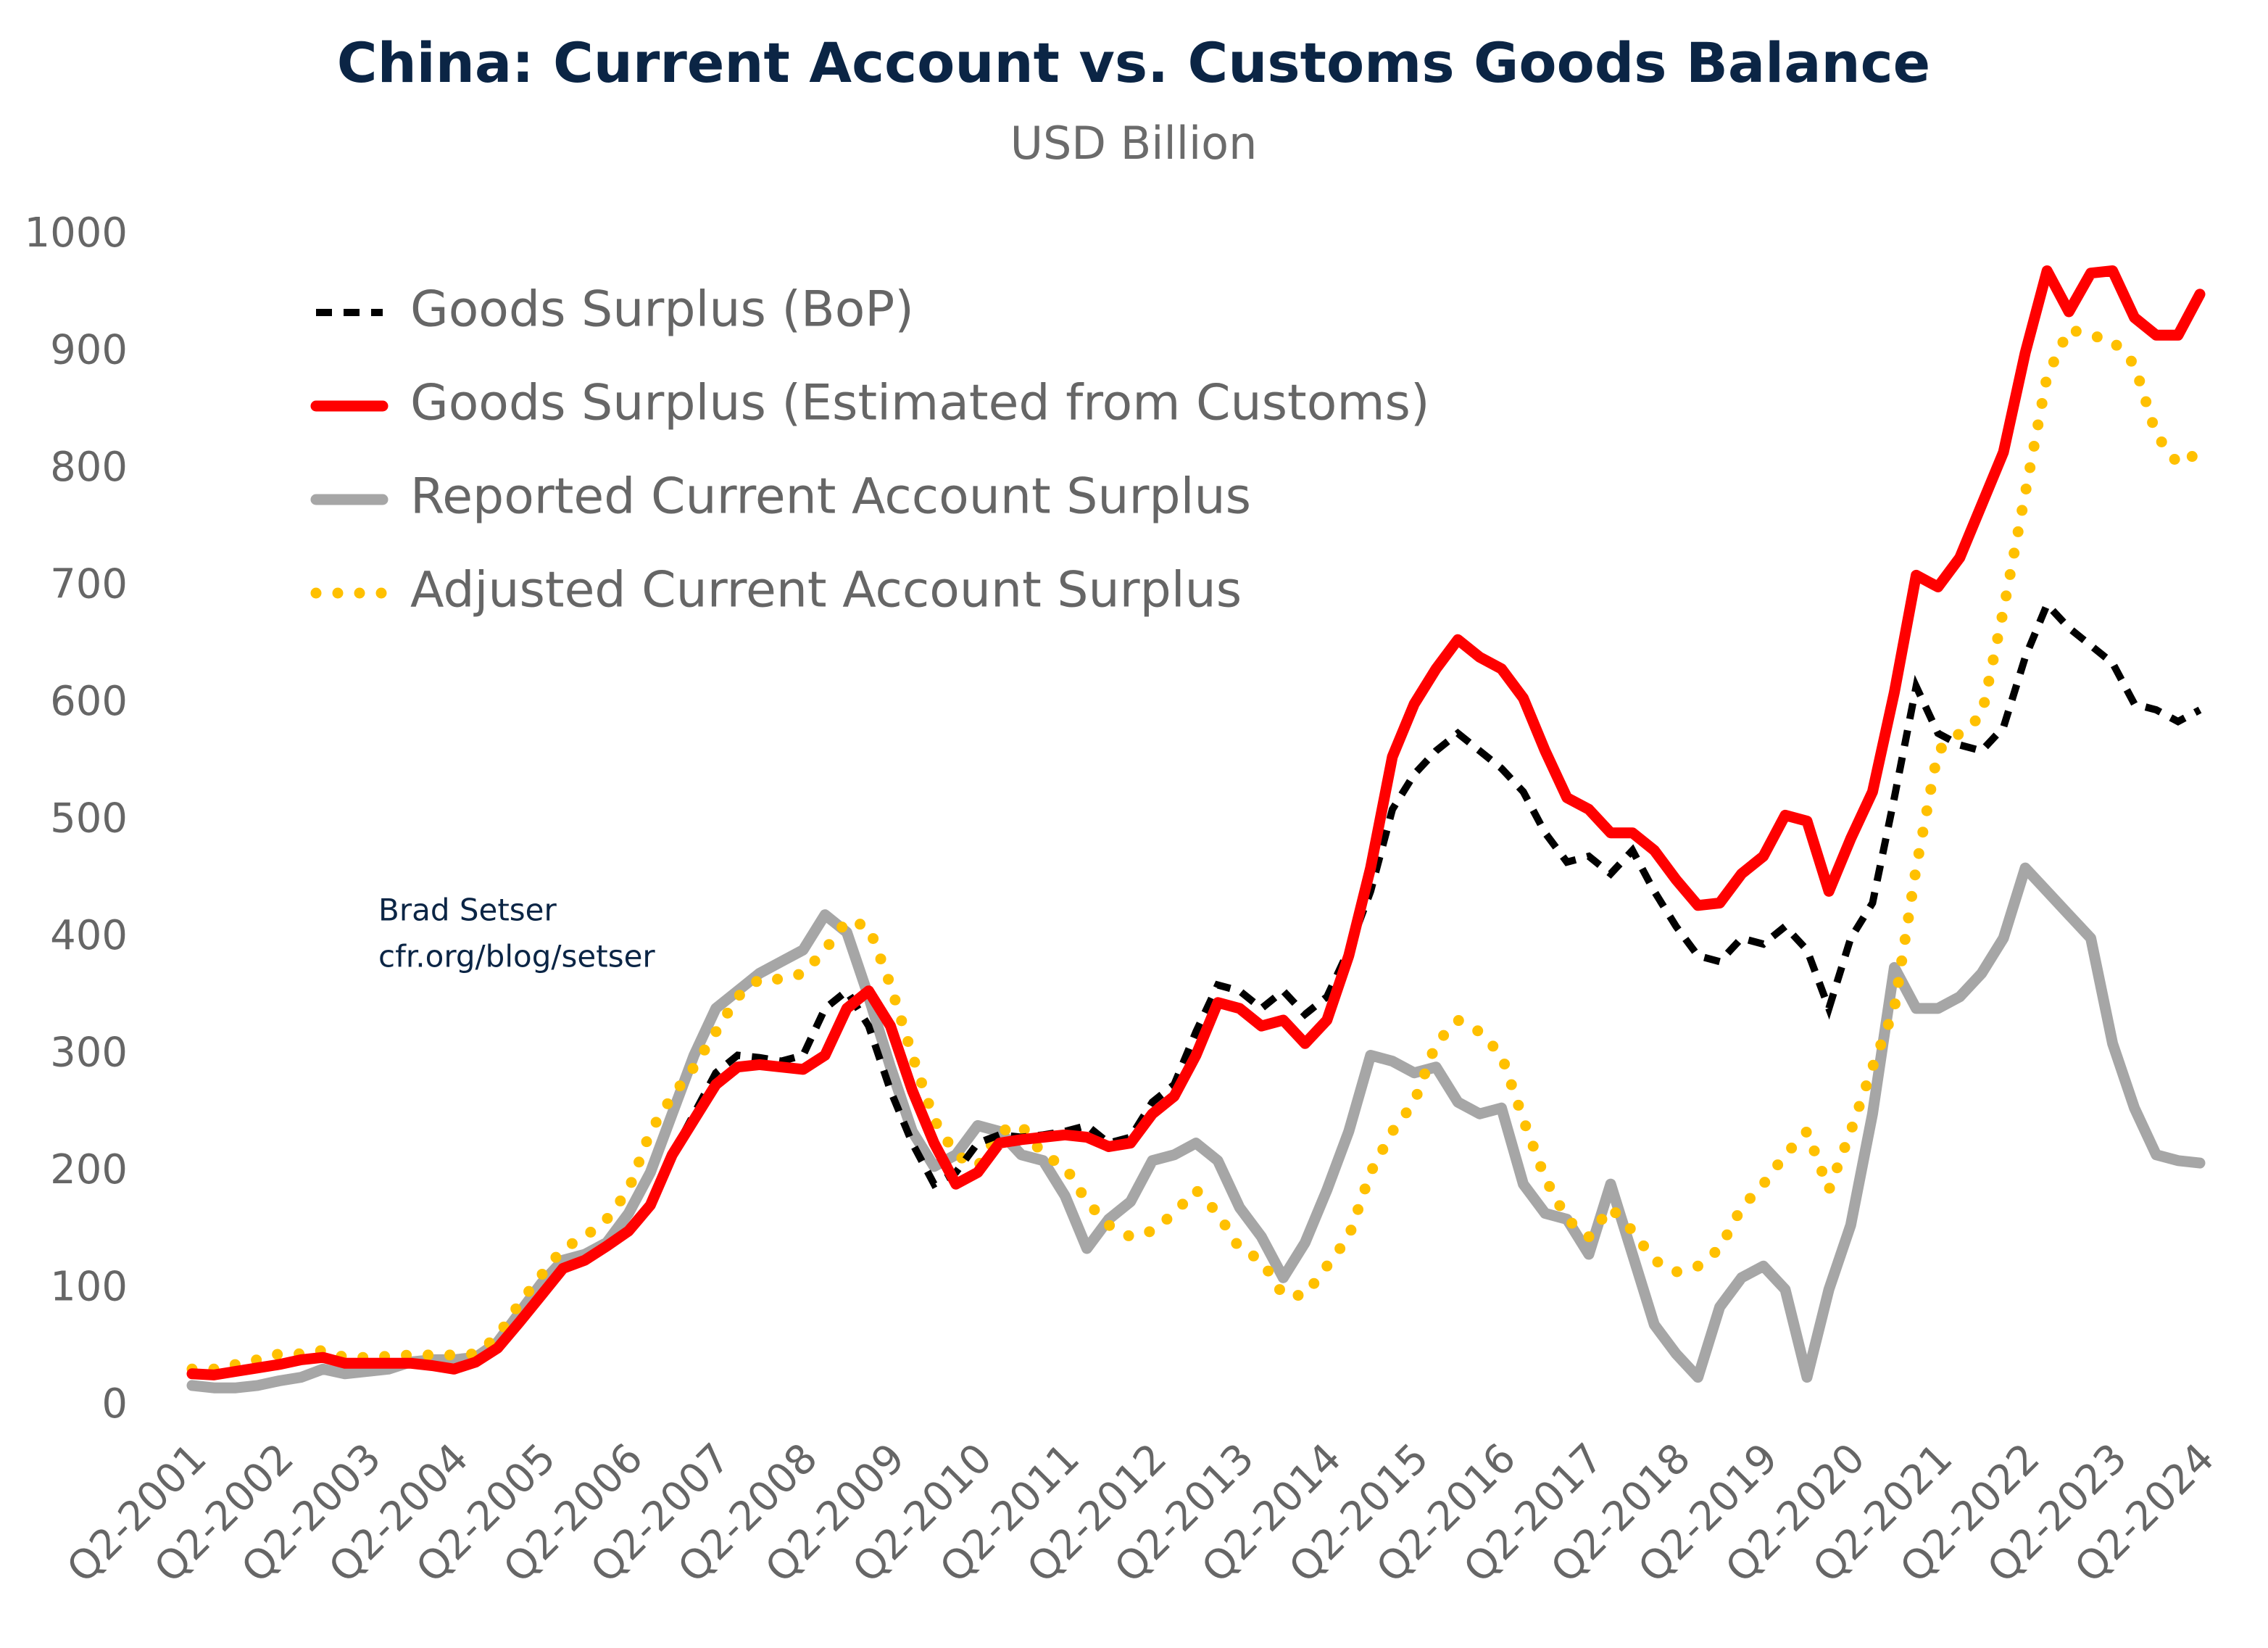 This screenshot has width=2268, height=1648. What do you see at coordinates (76, 233) in the screenshot?
I see `y-tick-label: 1000` at bounding box center [76, 233].